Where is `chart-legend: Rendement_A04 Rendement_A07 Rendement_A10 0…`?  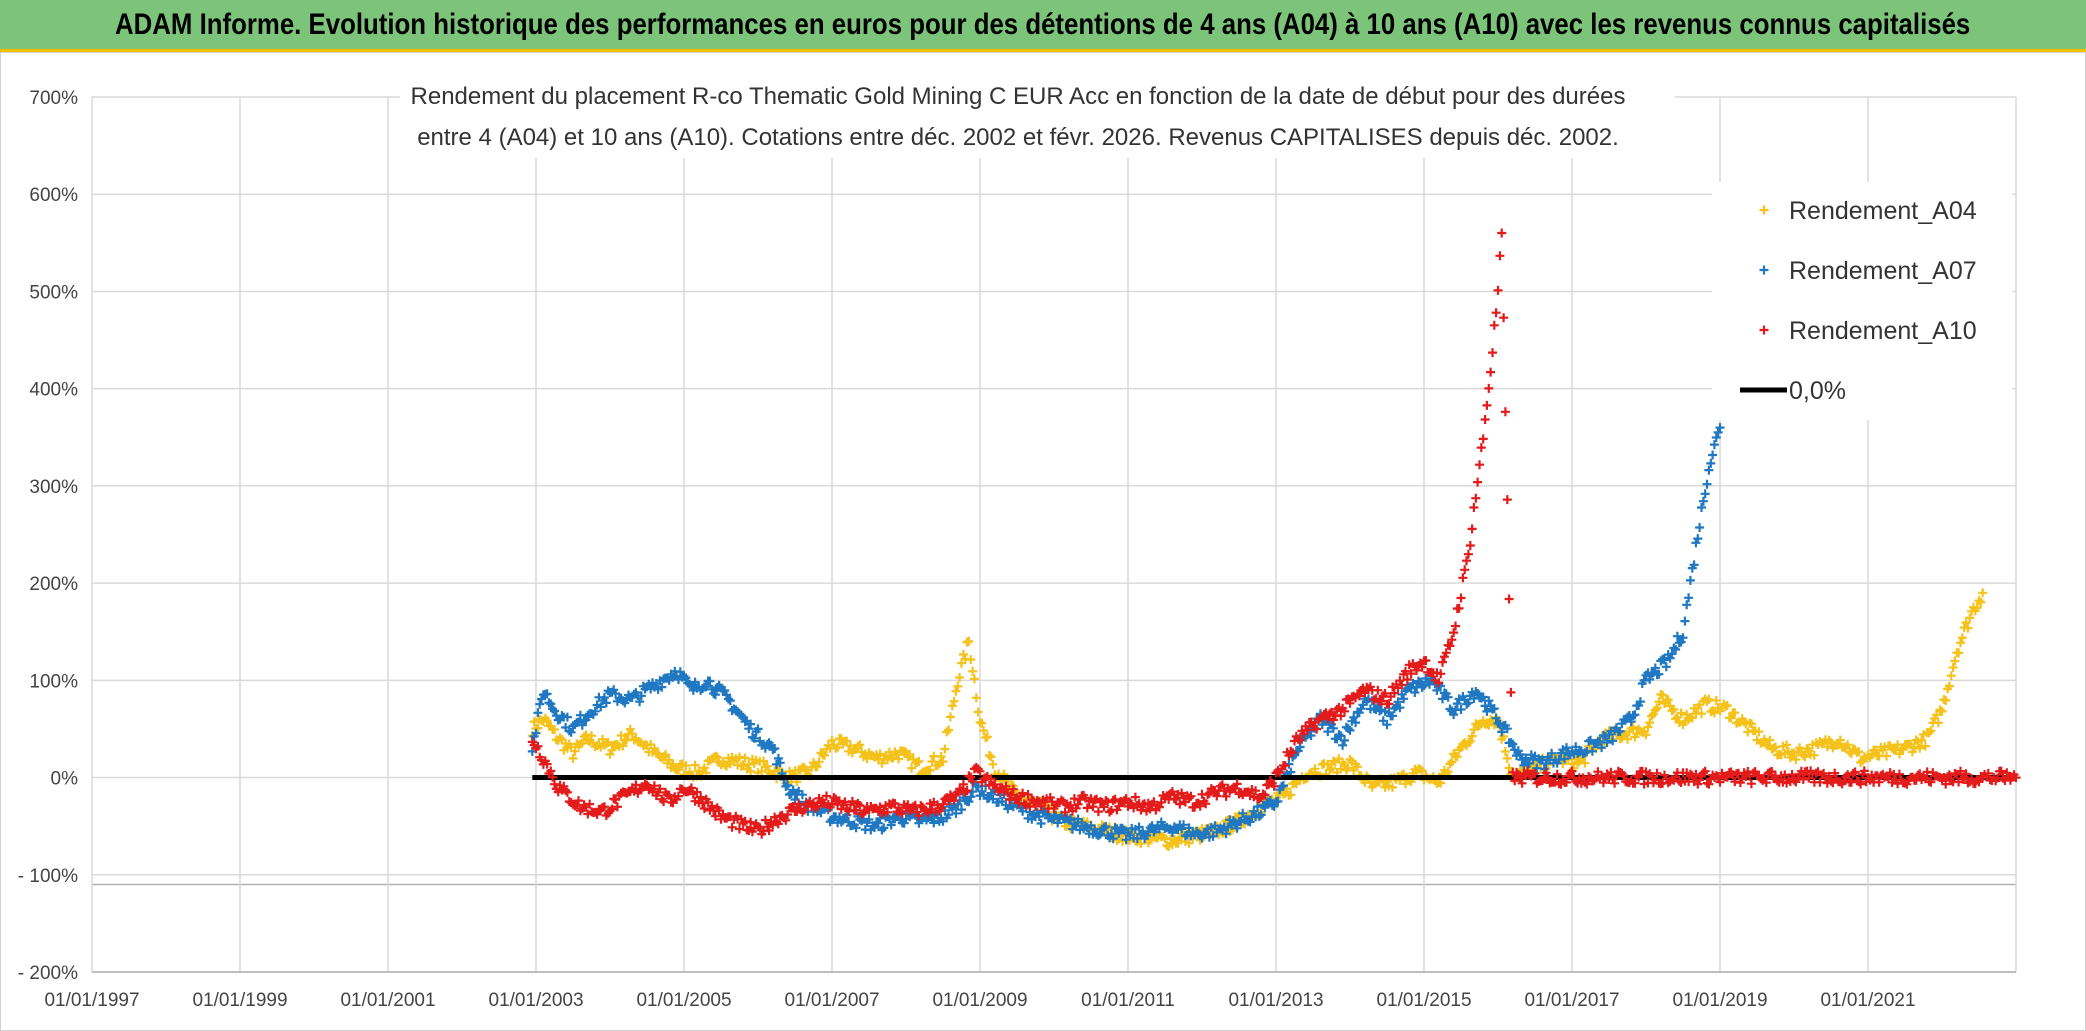 chart-legend: Rendement_A04 Rendement_A07 Rendement_A10 0… is located at coordinates (1862, 301).